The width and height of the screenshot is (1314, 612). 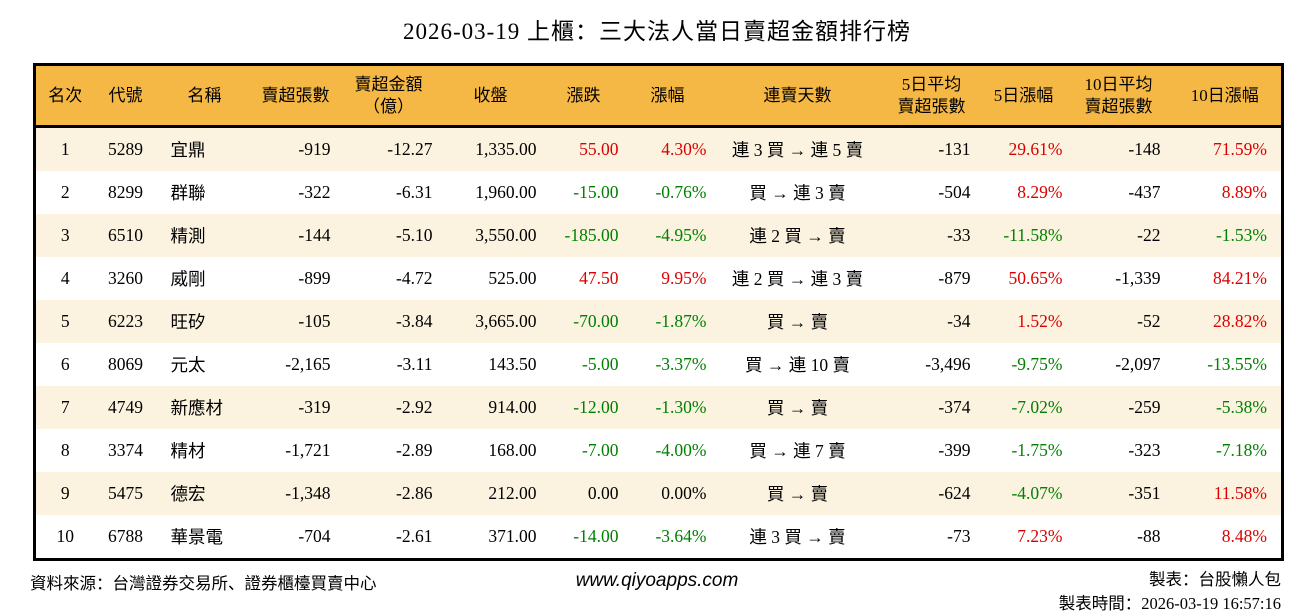 I want to click on col-header-avg10: 10日平均 賣超張數, so click(x=1118, y=96).